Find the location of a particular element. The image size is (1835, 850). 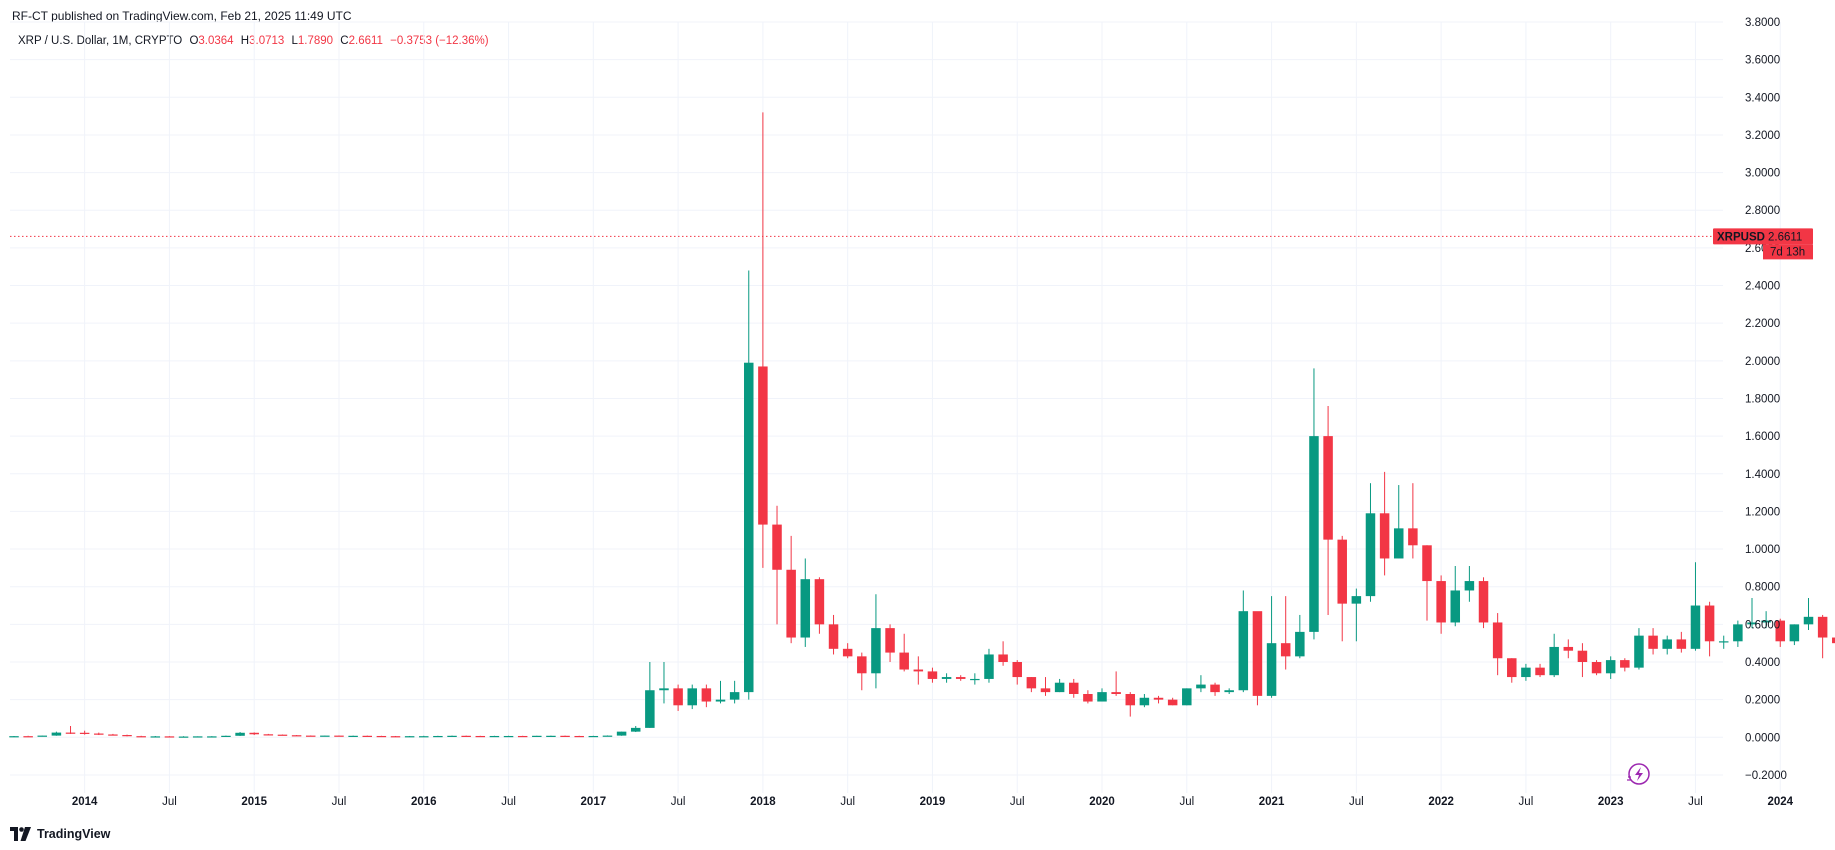

price-tick-label: 1.4000 is located at coordinates (1762, 475).